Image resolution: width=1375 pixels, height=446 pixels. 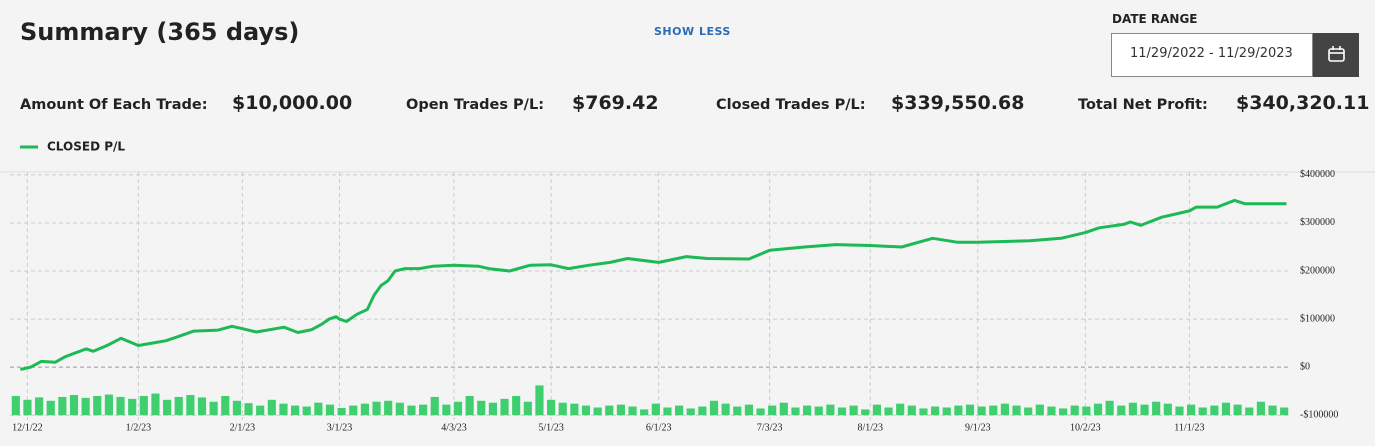 I want to click on date-range-label: DATE RANGE, so click(x=1155, y=19).